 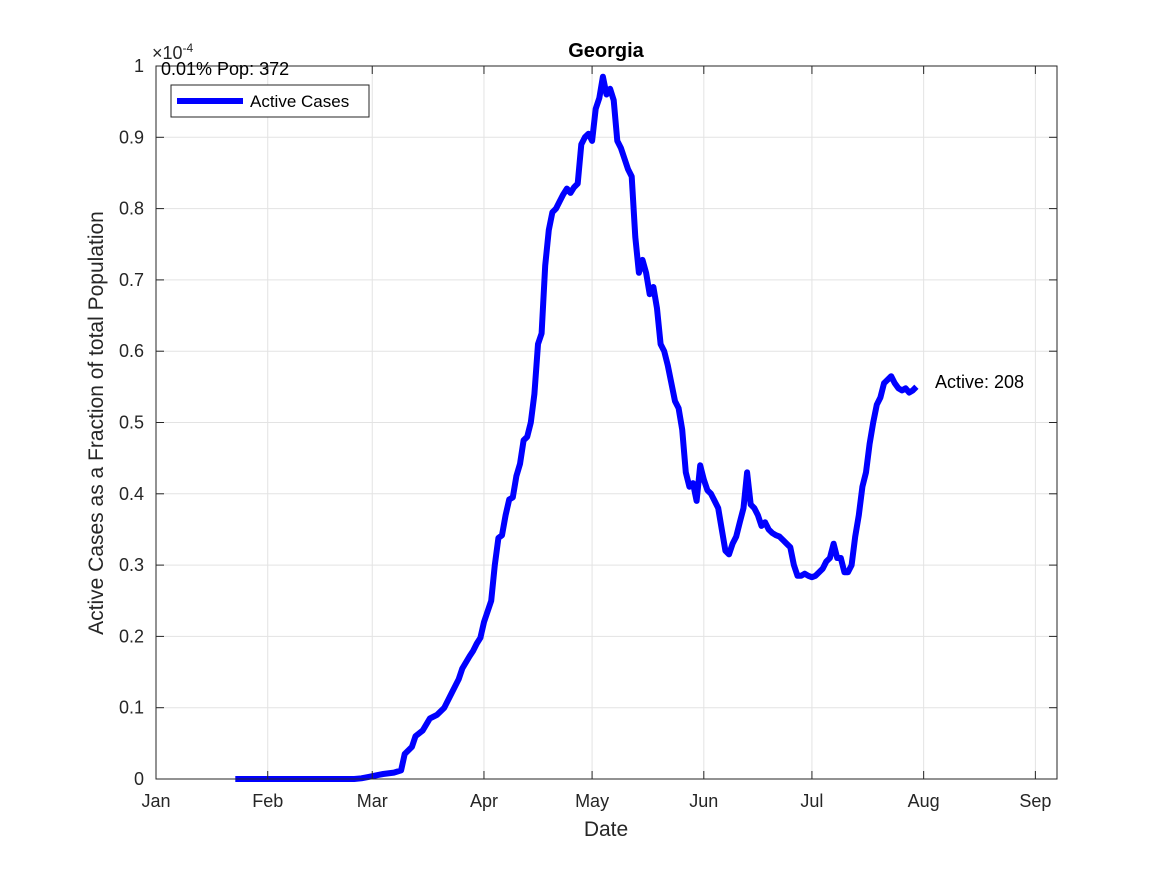 I want to click on y-tick-label: 0.9, so click(x=131, y=137).